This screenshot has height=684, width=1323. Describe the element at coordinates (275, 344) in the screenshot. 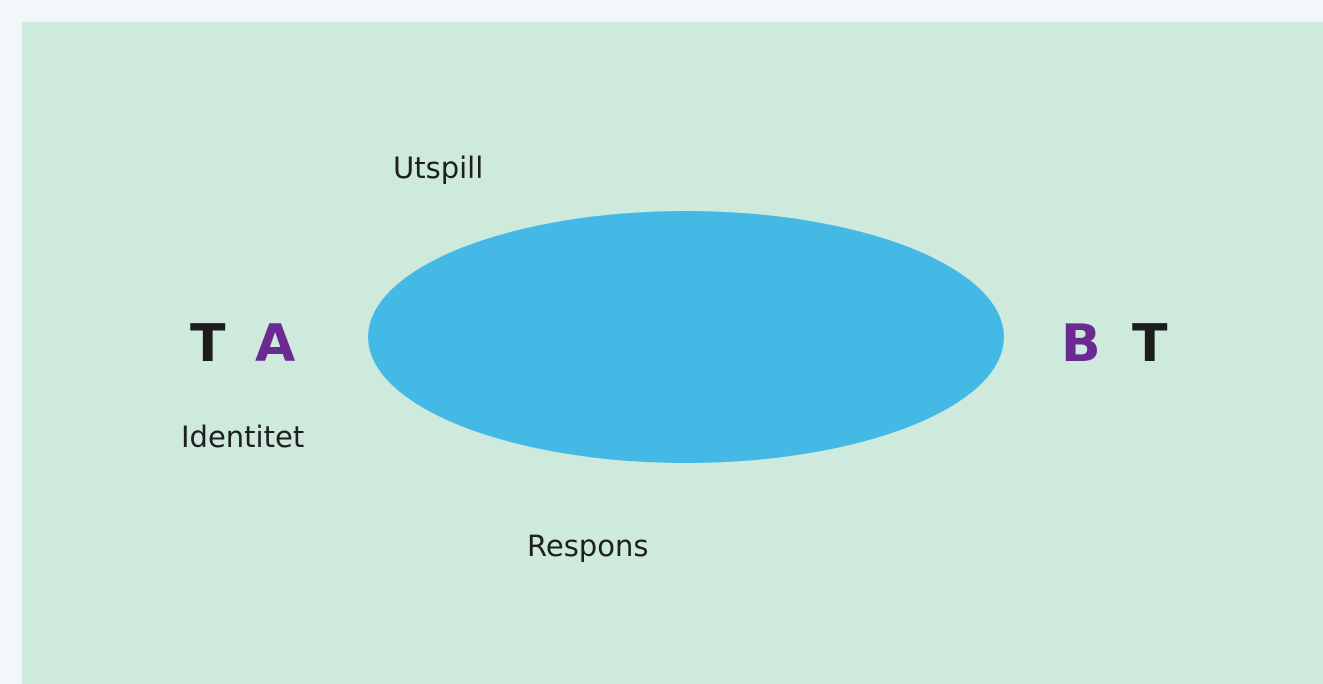

I see `party-a-letter: A` at that location.